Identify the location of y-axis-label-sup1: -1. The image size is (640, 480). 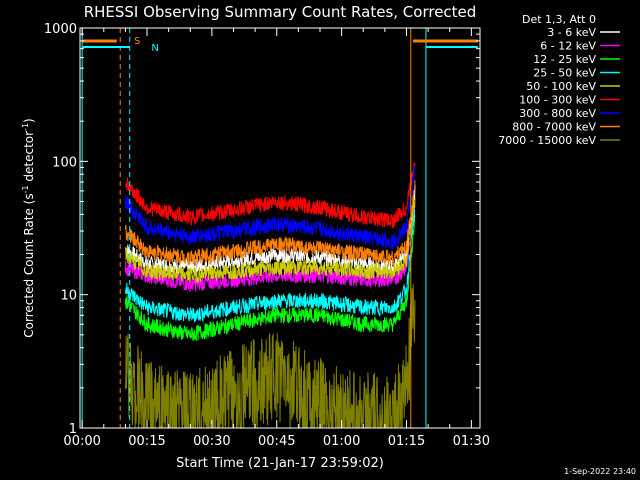
(25, 189).